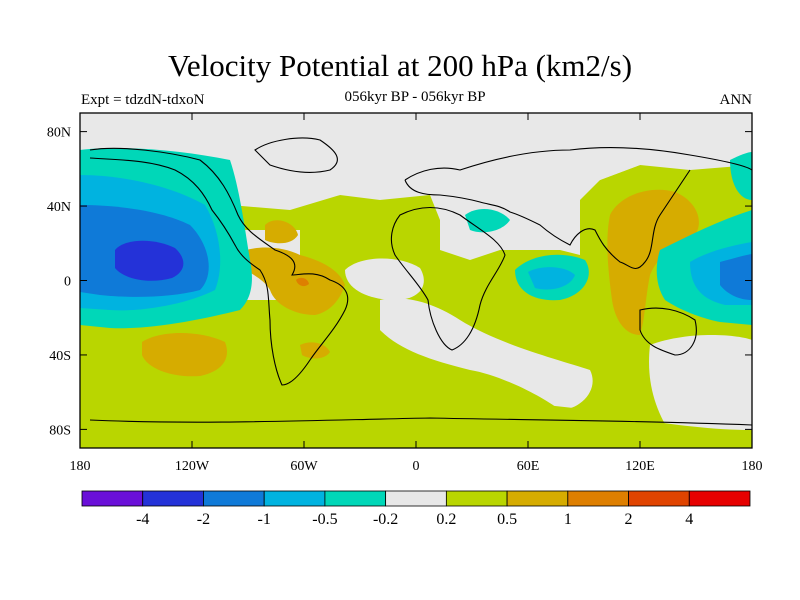  I want to click on colorbar-label: -0.5, so click(324, 519).